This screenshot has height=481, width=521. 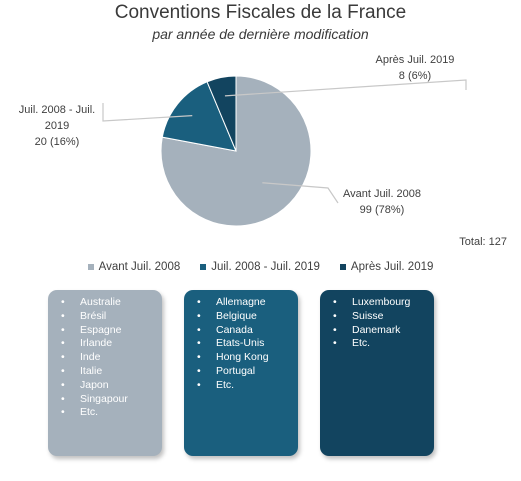 I want to click on legend-swatch-apres, so click(x=342, y=267).